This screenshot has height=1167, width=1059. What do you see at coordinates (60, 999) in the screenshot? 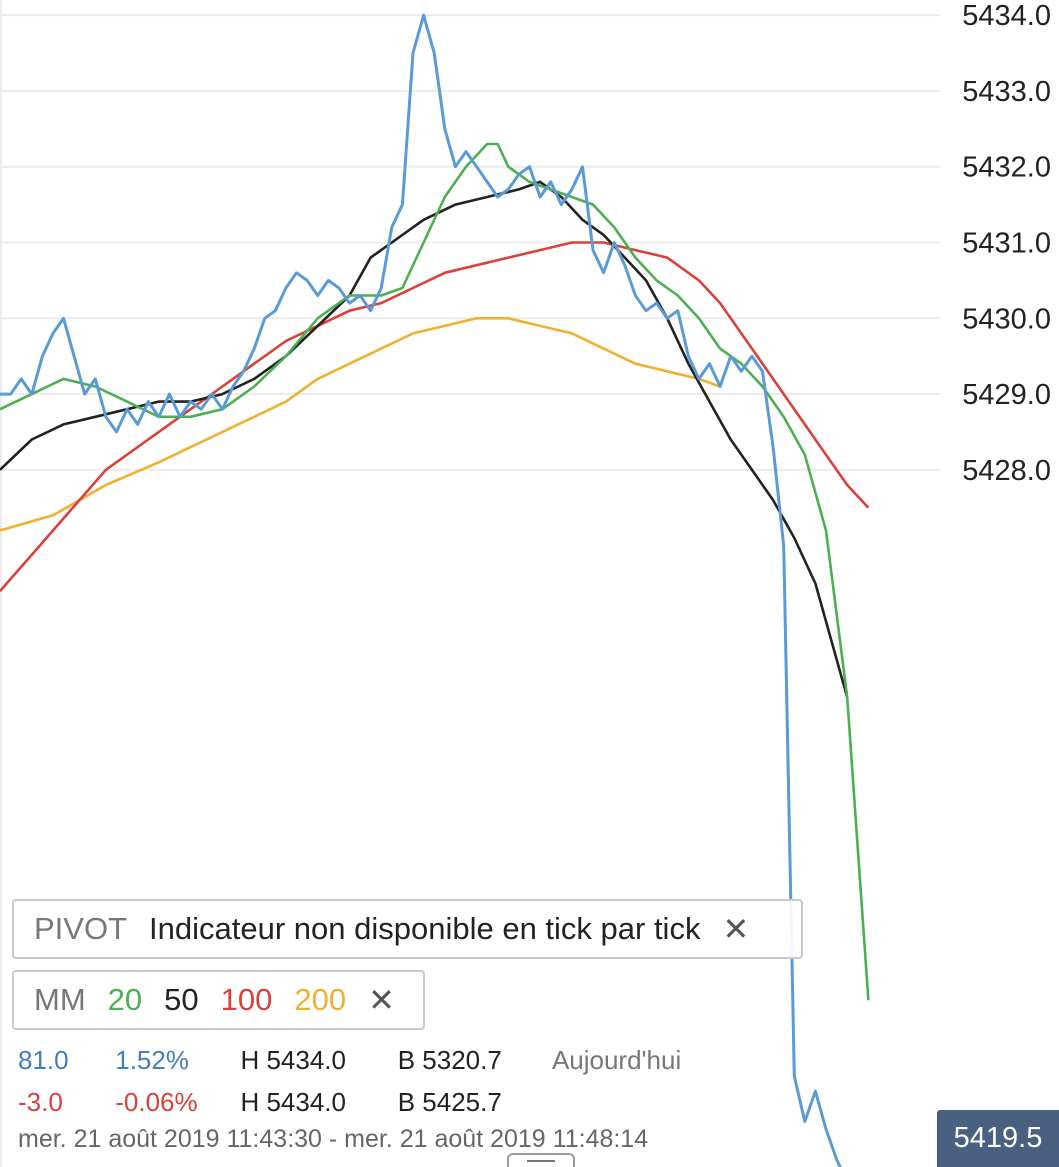
I see `mm-label: MM` at bounding box center [60, 999].